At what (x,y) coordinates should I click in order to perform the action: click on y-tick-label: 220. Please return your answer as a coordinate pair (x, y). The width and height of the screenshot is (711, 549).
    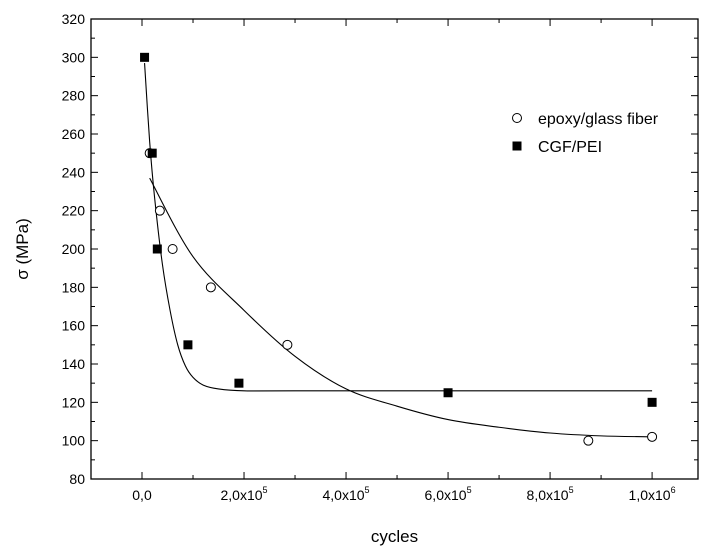
    Looking at the image, I should click on (74, 211).